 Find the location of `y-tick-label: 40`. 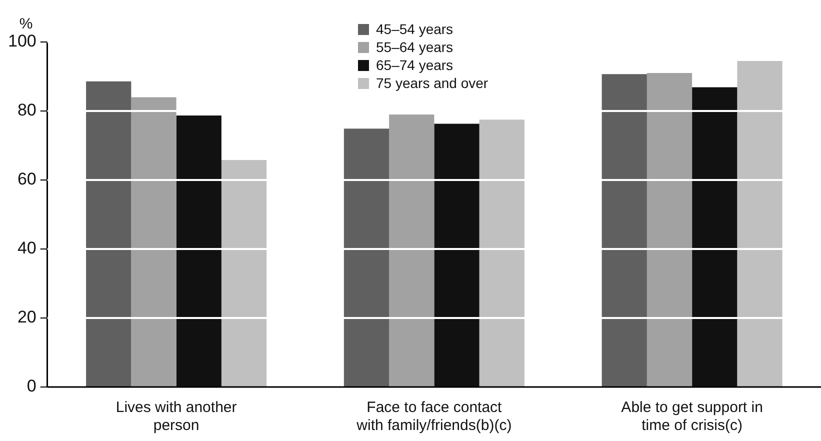

y-tick-label: 40 is located at coordinates (26, 248).